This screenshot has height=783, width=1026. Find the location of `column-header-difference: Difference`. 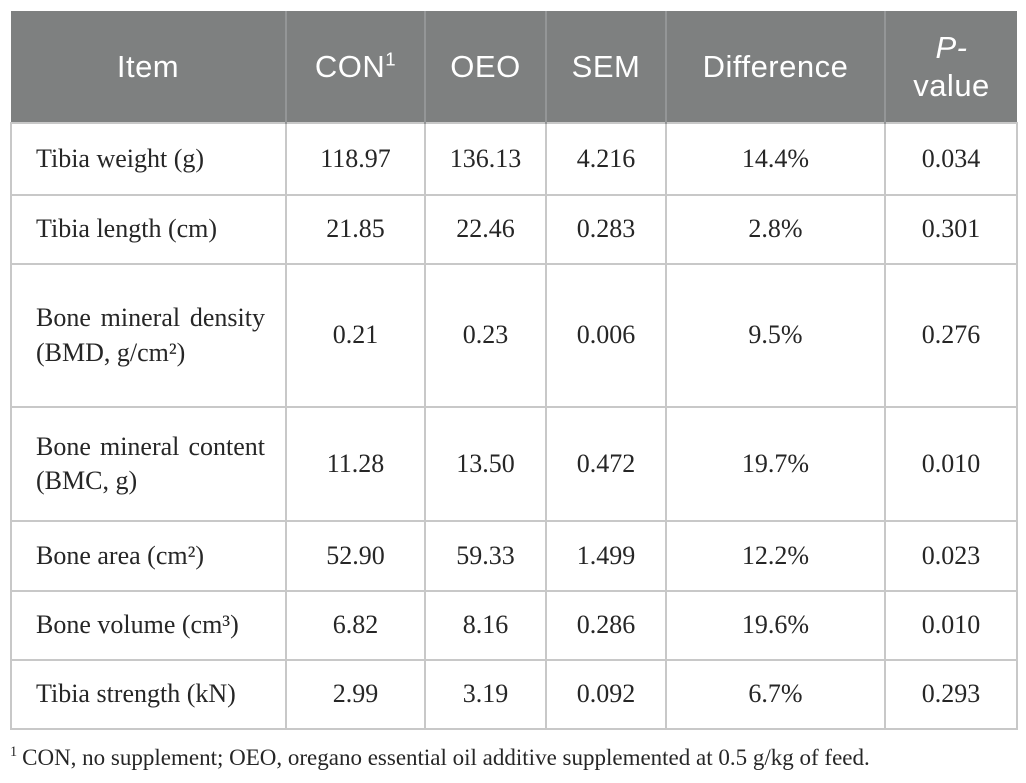

column-header-difference: Difference is located at coordinates (775, 67).